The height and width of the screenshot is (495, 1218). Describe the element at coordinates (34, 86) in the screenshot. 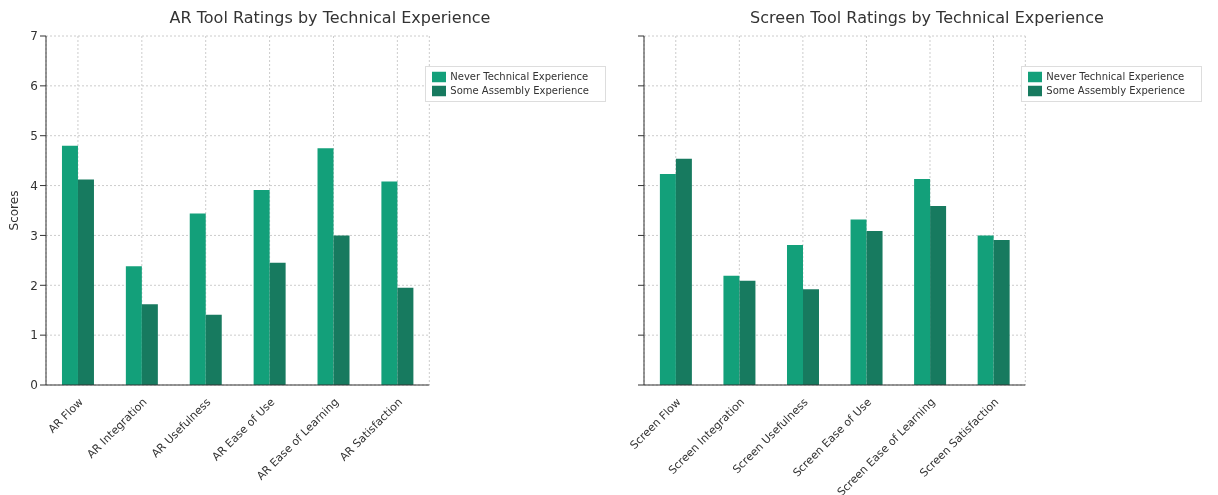

I see `y-tick-label: 6` at that location.